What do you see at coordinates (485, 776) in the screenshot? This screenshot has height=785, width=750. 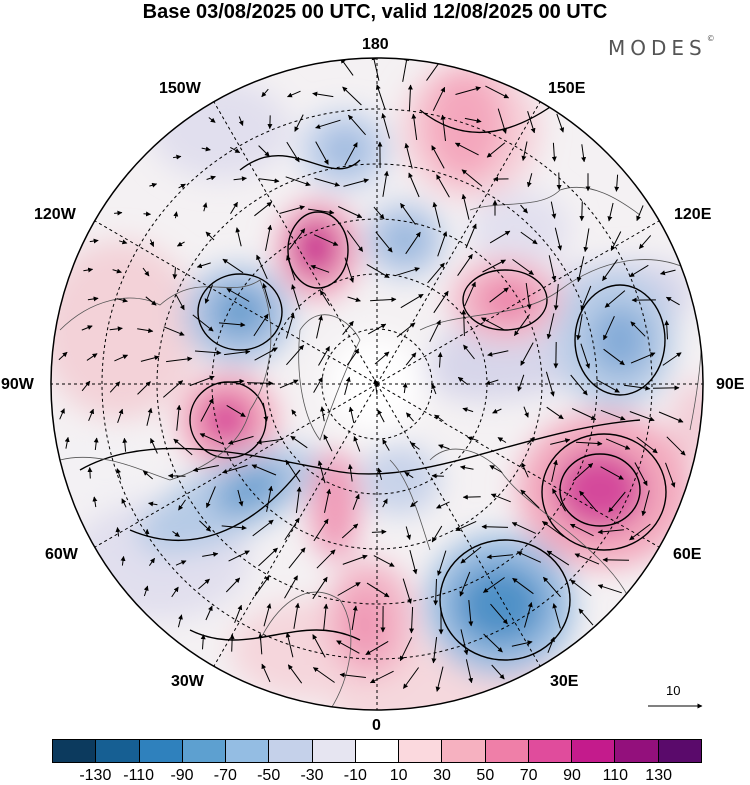 I see `colorbar-tick-label: 50` at bounding box center [485, 776].